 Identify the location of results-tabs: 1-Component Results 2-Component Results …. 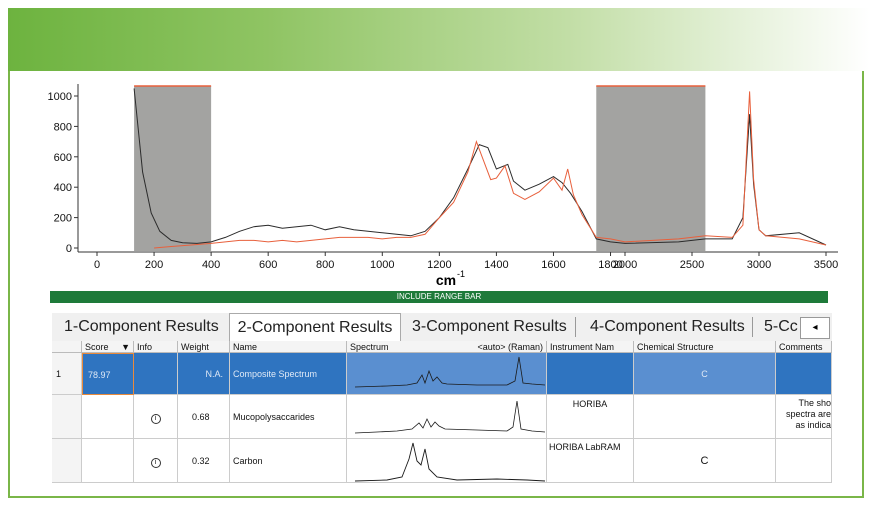
(442, 328).